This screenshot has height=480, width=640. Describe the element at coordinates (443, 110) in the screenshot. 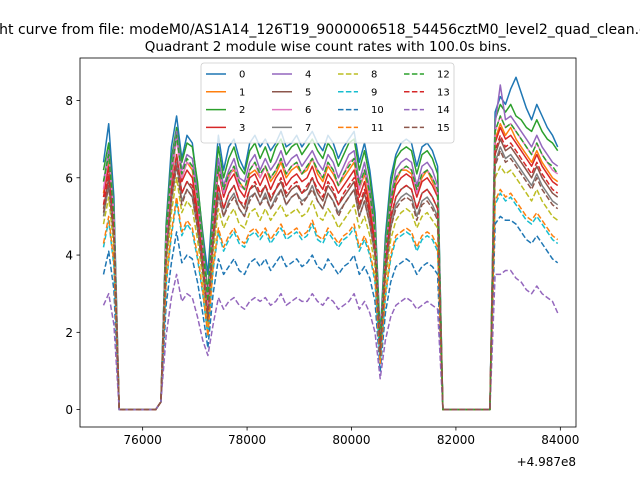

I see `legend-label-14: 14` at that location.